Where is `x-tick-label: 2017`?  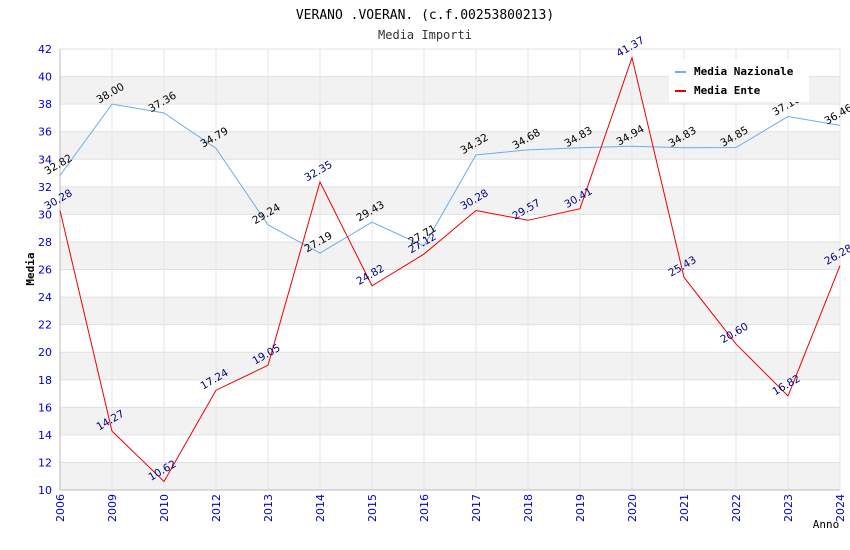
x-tick-label: 2017 is located at coordinates (476, 508).